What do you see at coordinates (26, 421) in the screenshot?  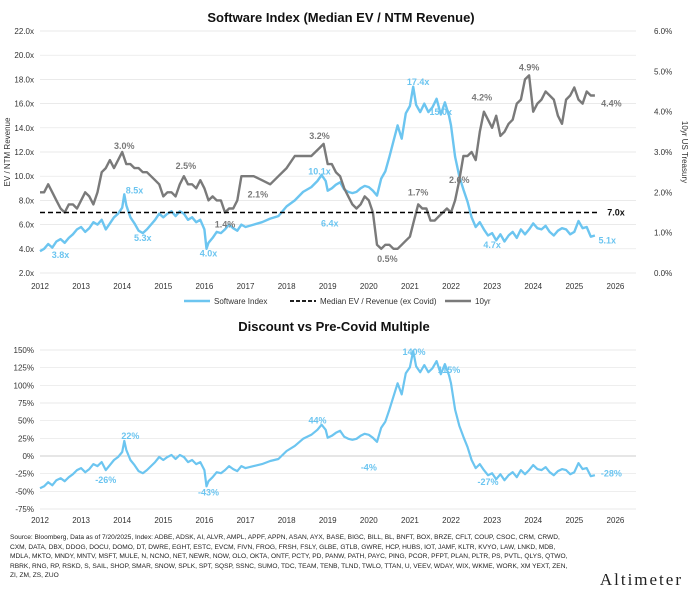 I see `chart2-y-tick: 50%` at bounding box center [26, 421].